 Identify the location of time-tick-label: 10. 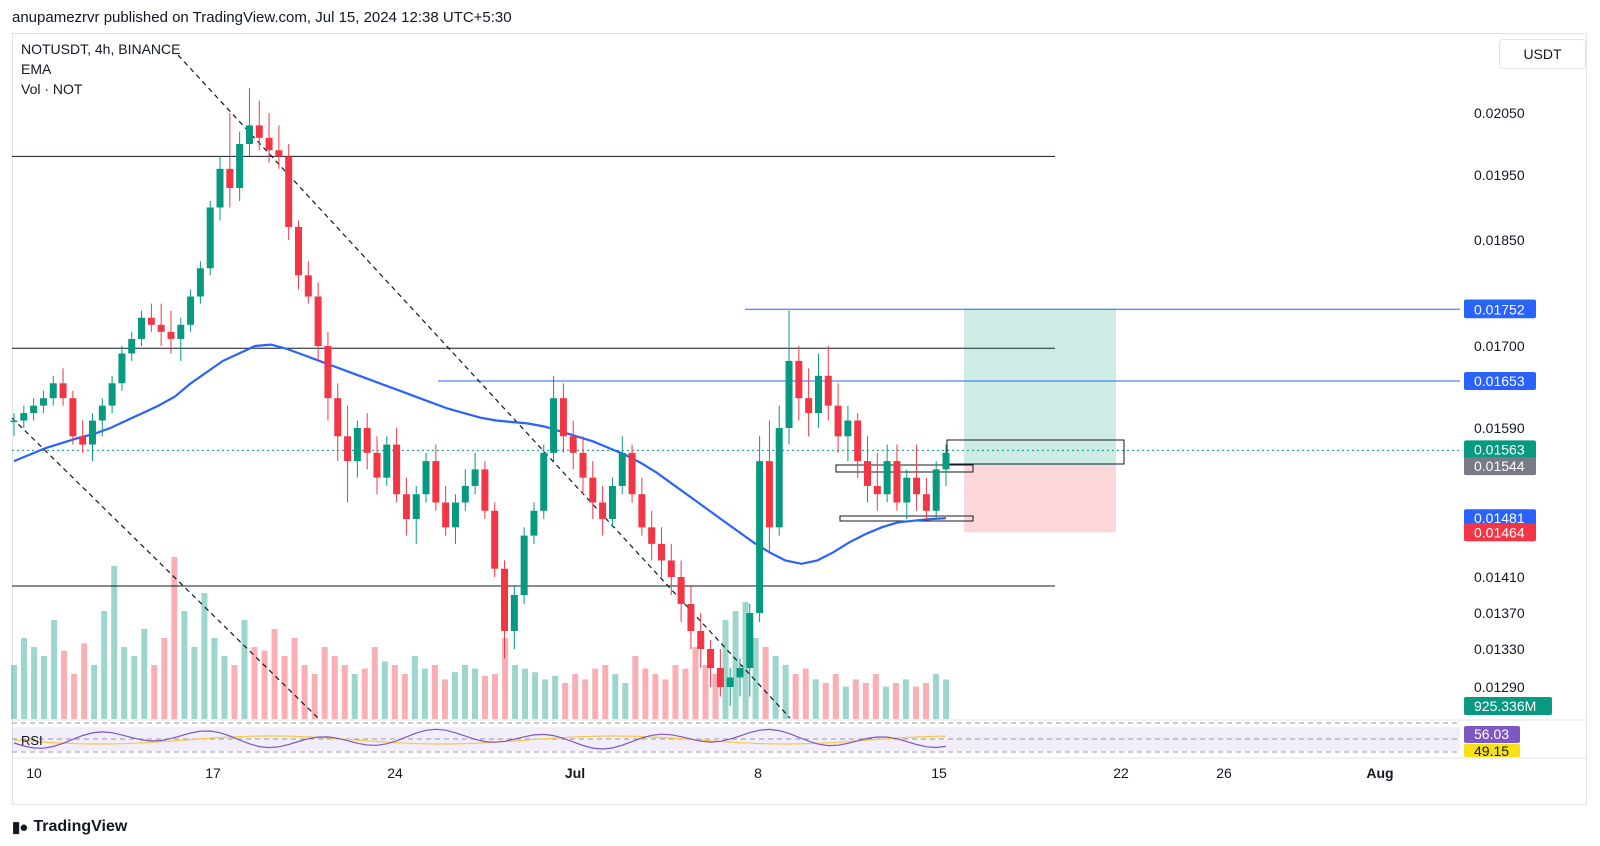
(34, 773).